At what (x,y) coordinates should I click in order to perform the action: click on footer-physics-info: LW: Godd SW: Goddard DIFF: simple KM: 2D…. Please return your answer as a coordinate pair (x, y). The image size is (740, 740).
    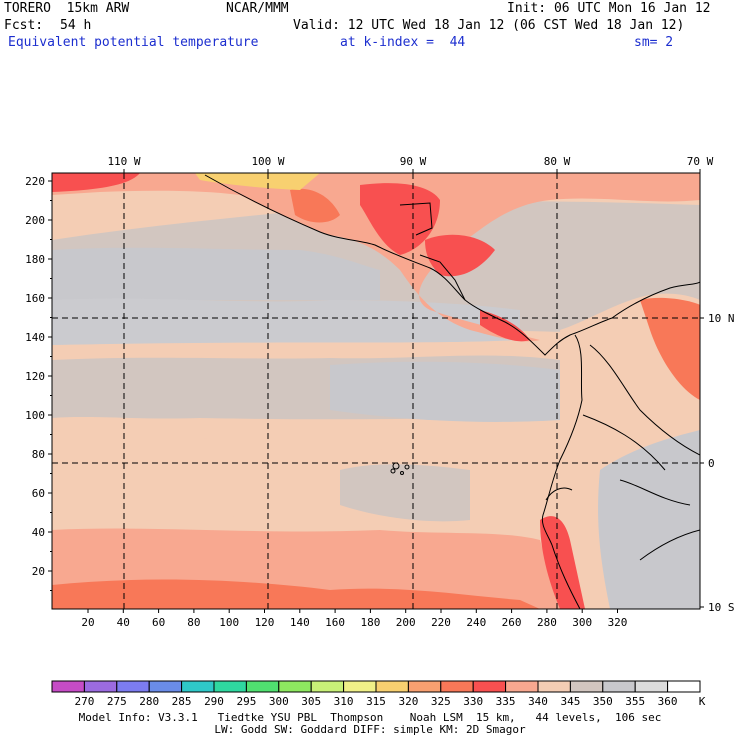
    Looking at the image, I should click on (370, 729).